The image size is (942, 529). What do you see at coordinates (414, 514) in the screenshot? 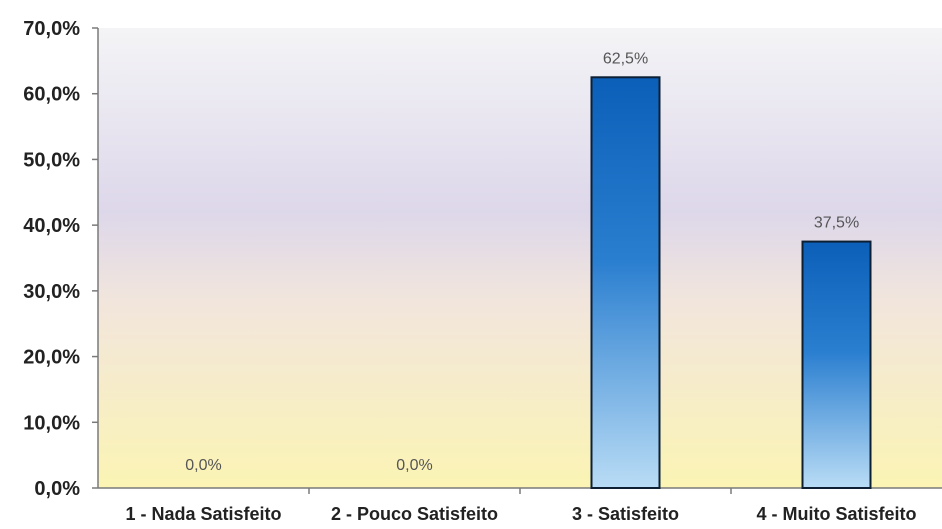
I see `x-tick-label: 2 - Pouco Satisfeito` at bounding box center [414, 514].